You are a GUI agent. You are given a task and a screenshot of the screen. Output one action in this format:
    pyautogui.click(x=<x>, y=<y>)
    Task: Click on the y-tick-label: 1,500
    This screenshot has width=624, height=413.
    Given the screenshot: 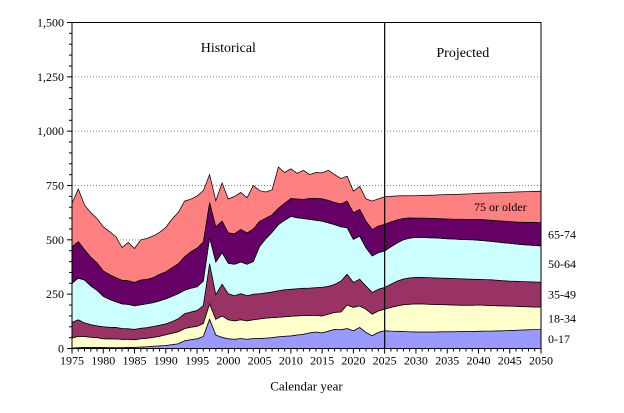 What is the action you would take?
    pyautogui.click(x=50, y=23)
    